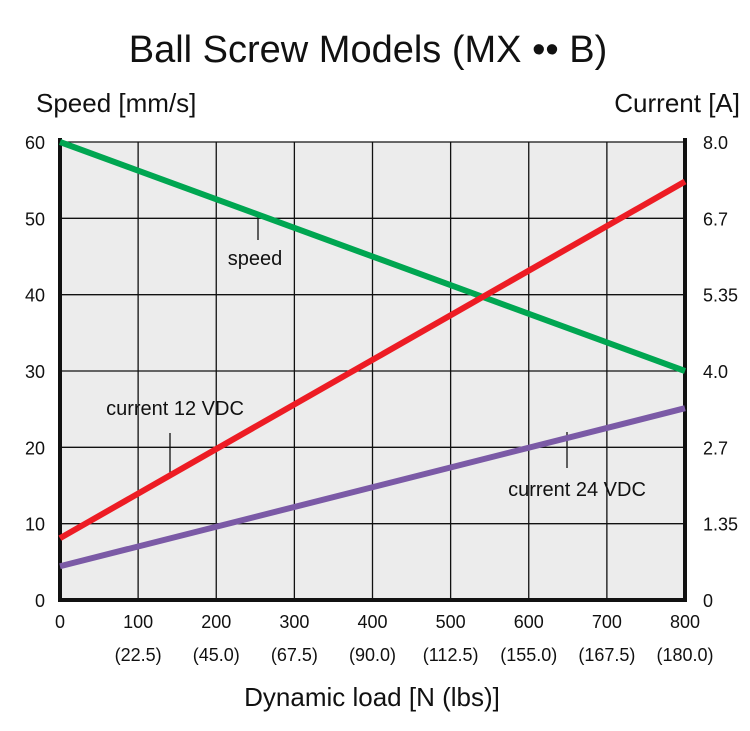  Describe the element at coordinates (216, 655) in the screenshot. I see `x-tick-label-lbs: (45.0)` at that location.